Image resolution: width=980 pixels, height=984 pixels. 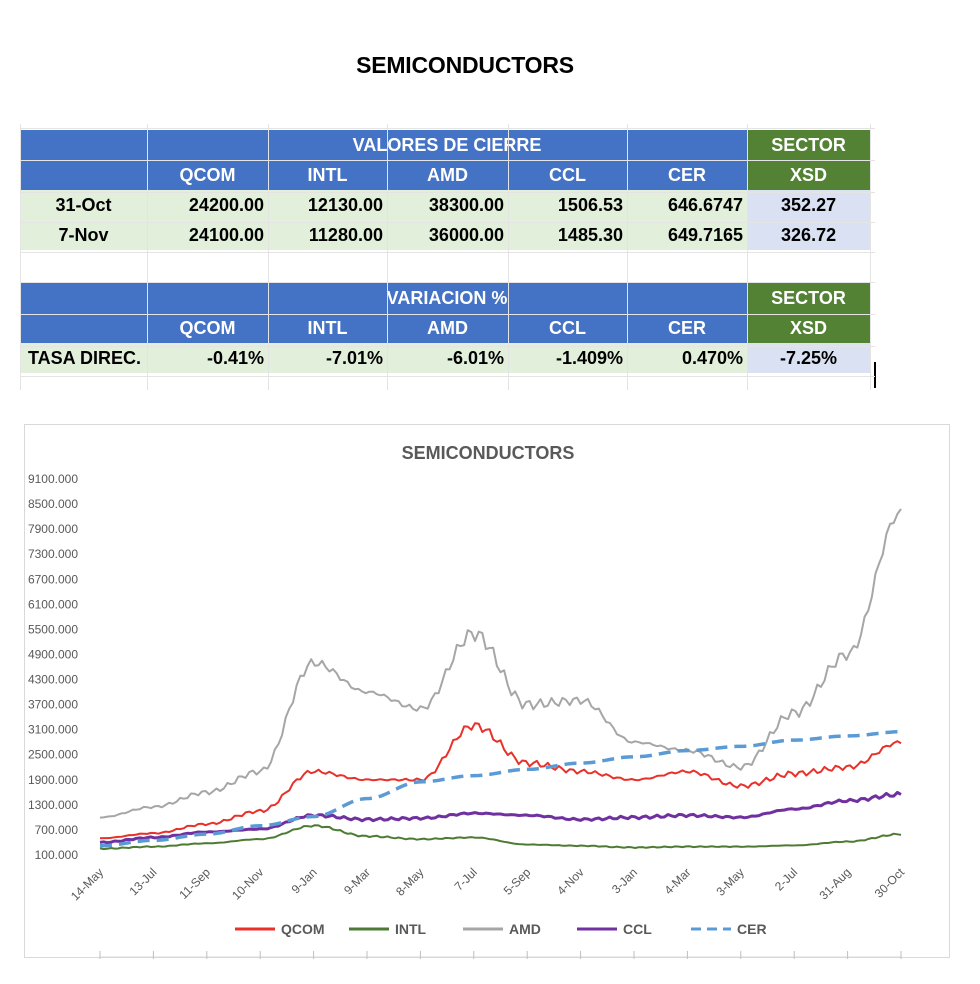 I want to click on group-header: VALORES DE CIERRE, so click(x=447, y=145).